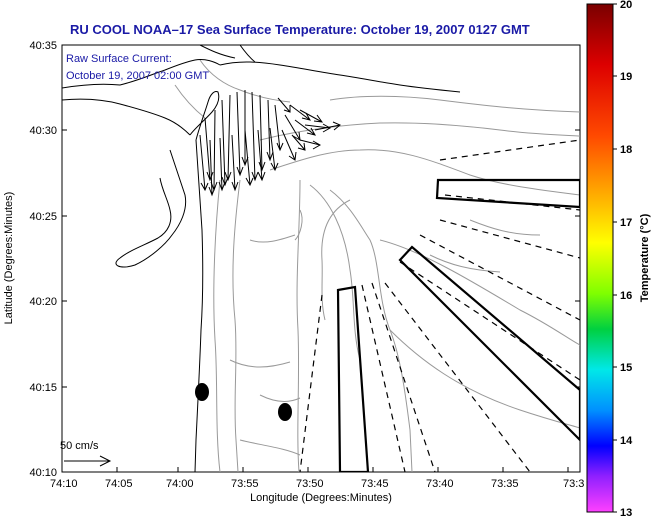 The width and height of the screenshot is (651, 518). What do you see at coordinates (626, 512) in the screenshot?
I see `colorbar-tick-label: 13` at bounding box center [626, 512].